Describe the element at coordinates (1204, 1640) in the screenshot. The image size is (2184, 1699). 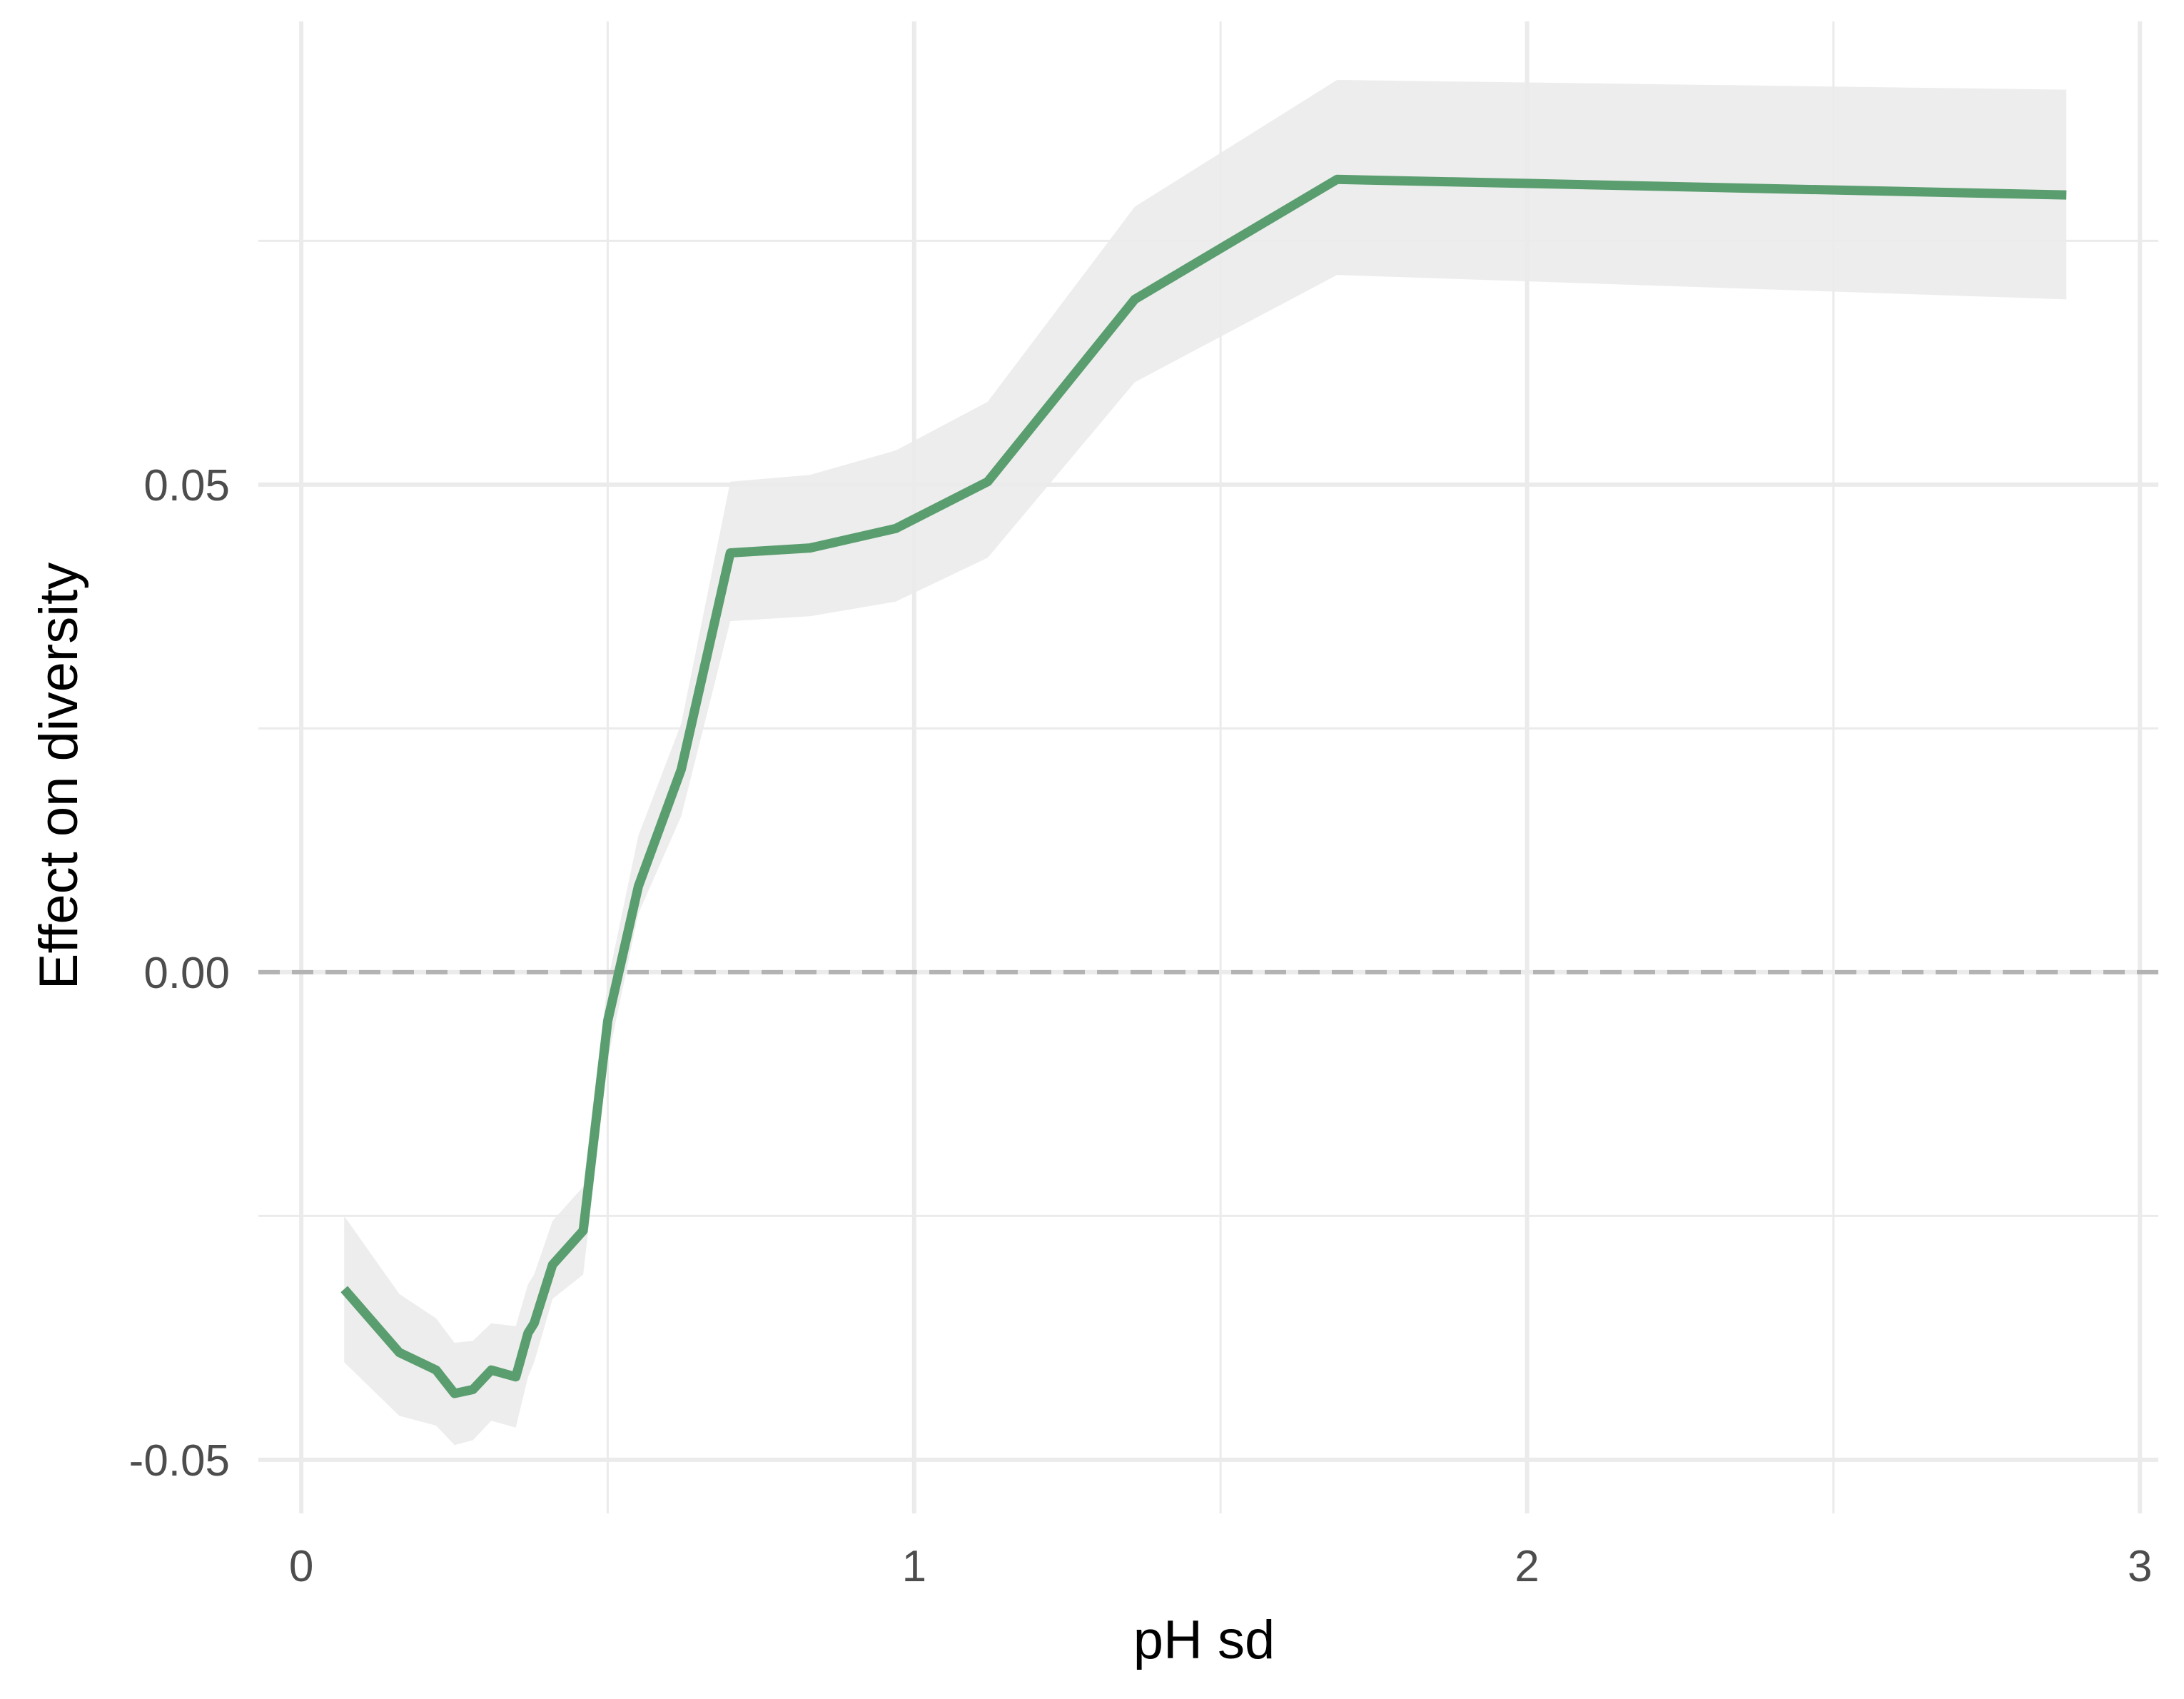
I see `x-axis-title: pH sd` at that location.